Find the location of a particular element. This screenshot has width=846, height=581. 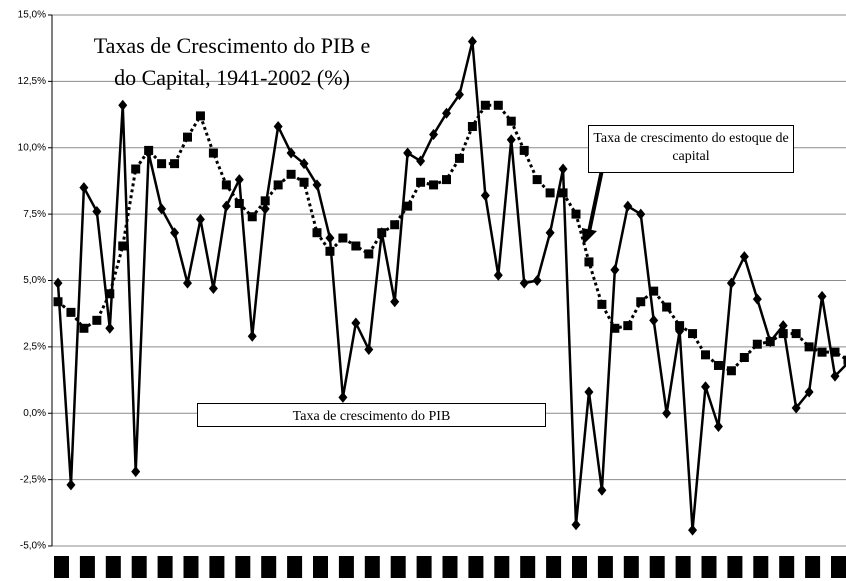

y-tick-label: -2,5% is located at coordinates (33, 479).